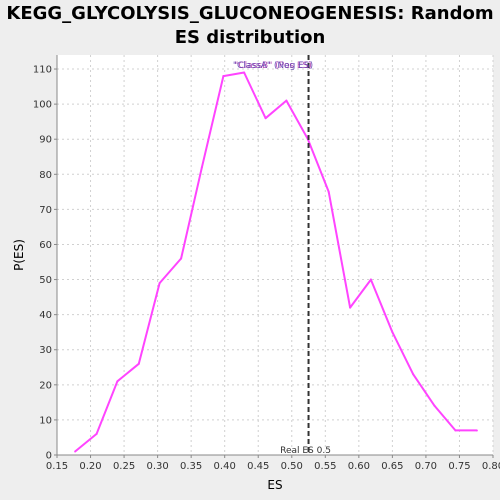 This screenshot has width=500, height=500. Describe the element at coordinates (359, 466) in the screenshot. I see `x-tick-label: 0.60` at that location.